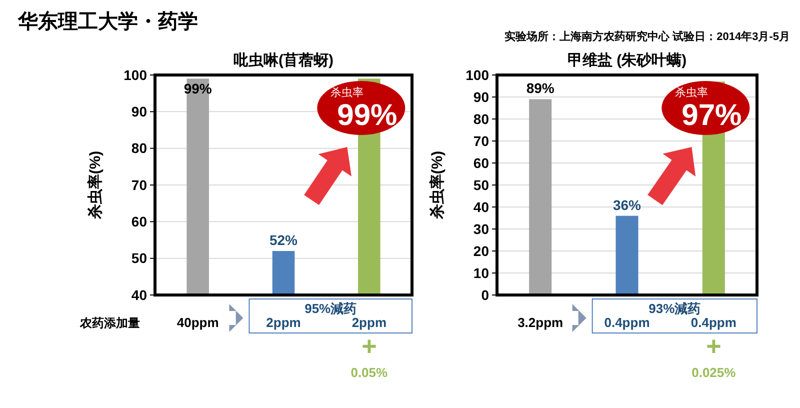 This screenshot has width=800, height=408. Describe the element at coordinates (284, 60) in the screenshot. I see `chart-title: 吡虫啉(苜蓿蚜)` at that location.